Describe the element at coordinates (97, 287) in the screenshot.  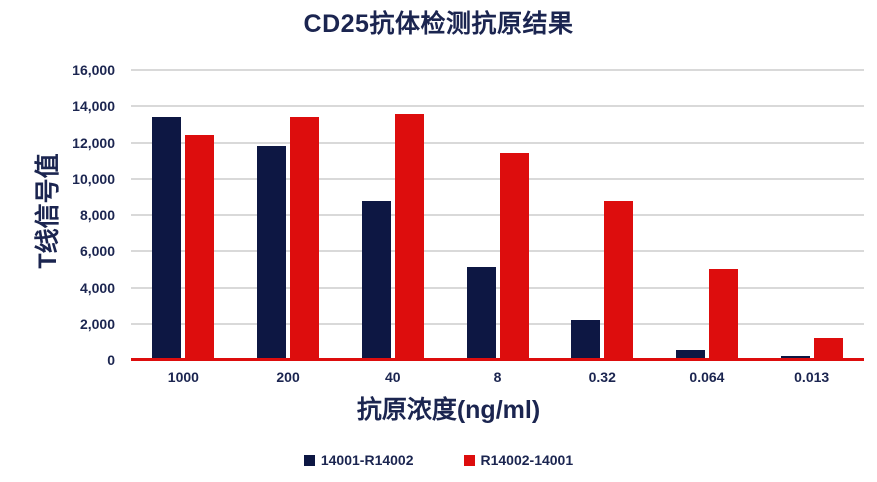
I see `y-tick-label: 4,000` at that location.